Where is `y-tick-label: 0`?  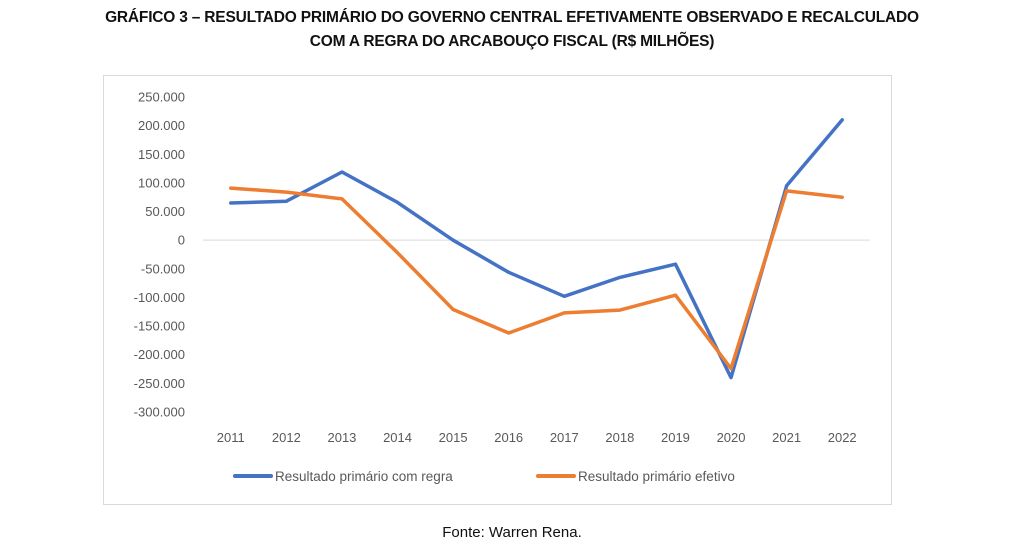 y-tick-label: 0 is located at coordinates (181, 240).